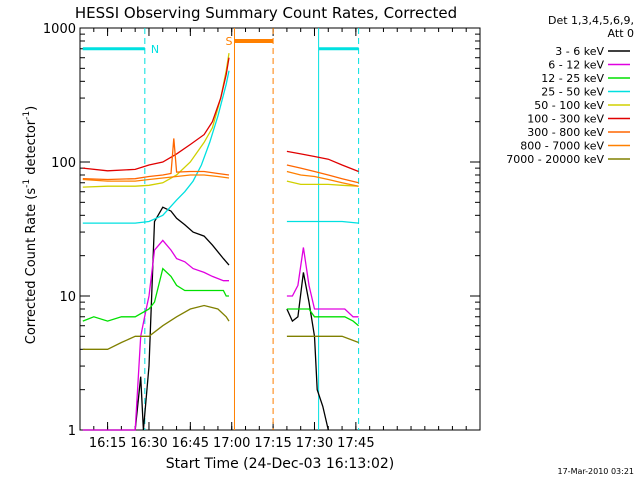 The image size is (640, 480). Describe the element at coordinates (228, 41) in the screenshot. I see `saa-label: S` at that location.